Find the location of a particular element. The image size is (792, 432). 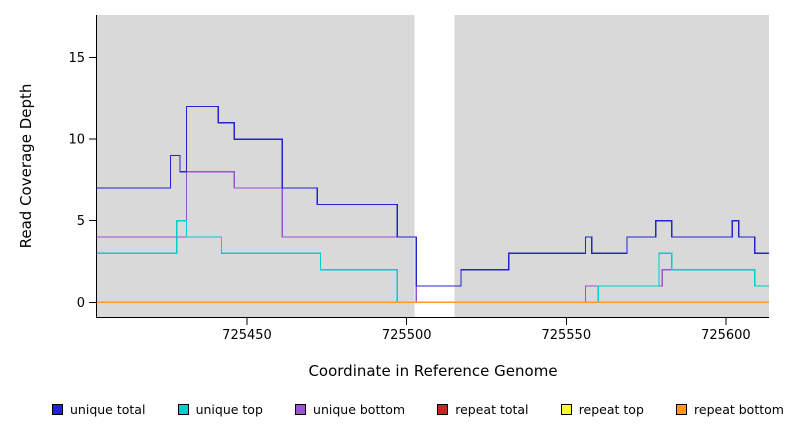

legend-item-unique-bottom: unique bottom is located at coordinates (350, 409).